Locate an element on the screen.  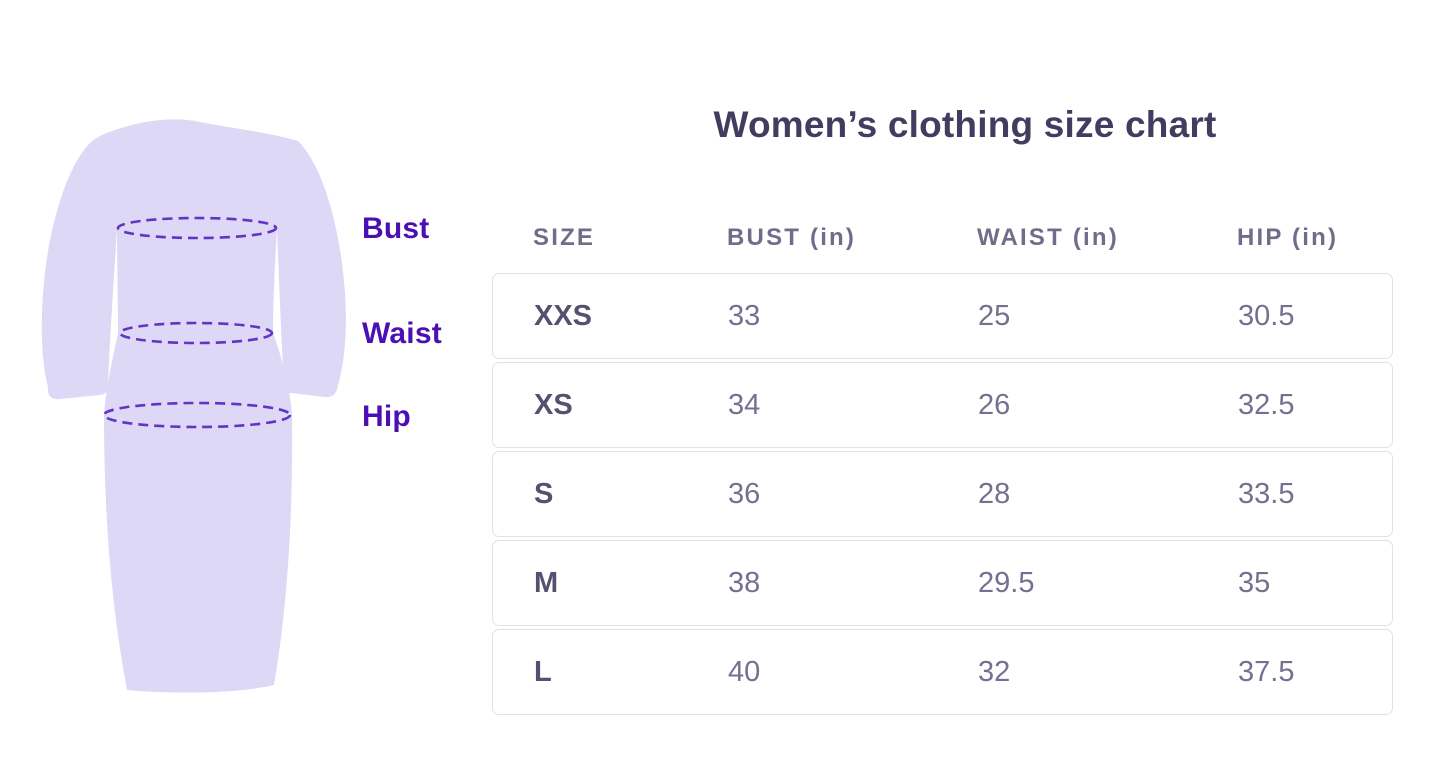
column-header-waist: WAIST (in) is located at coordinates (1048, 237).